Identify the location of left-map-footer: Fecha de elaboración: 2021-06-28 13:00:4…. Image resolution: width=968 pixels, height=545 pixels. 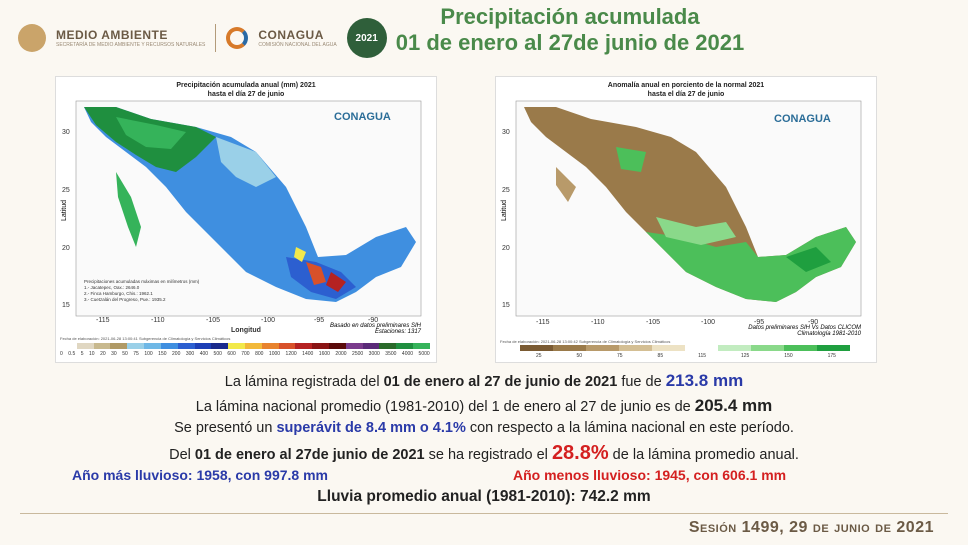
(145, 338).